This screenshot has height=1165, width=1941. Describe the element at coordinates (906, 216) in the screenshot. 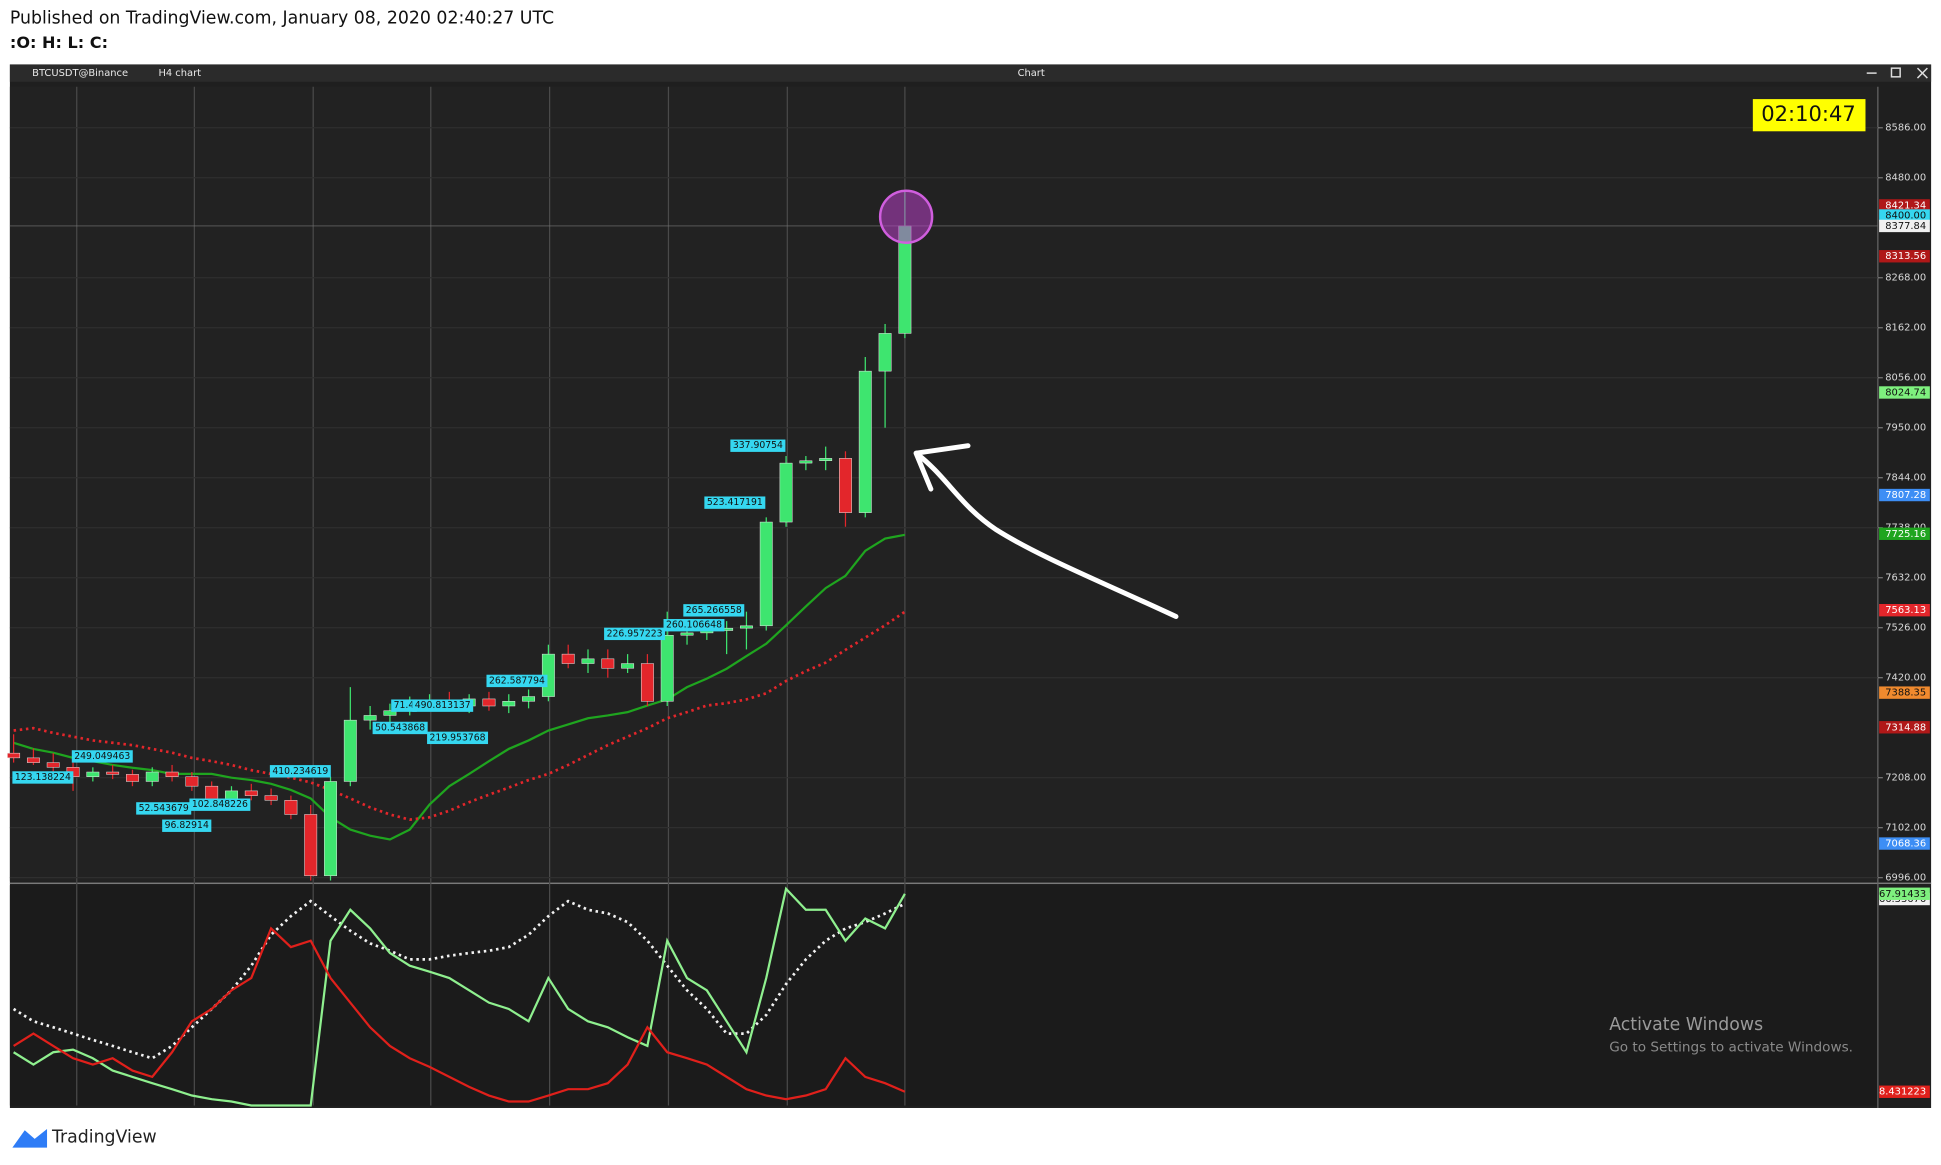

I see `highlight-circle` at that location.